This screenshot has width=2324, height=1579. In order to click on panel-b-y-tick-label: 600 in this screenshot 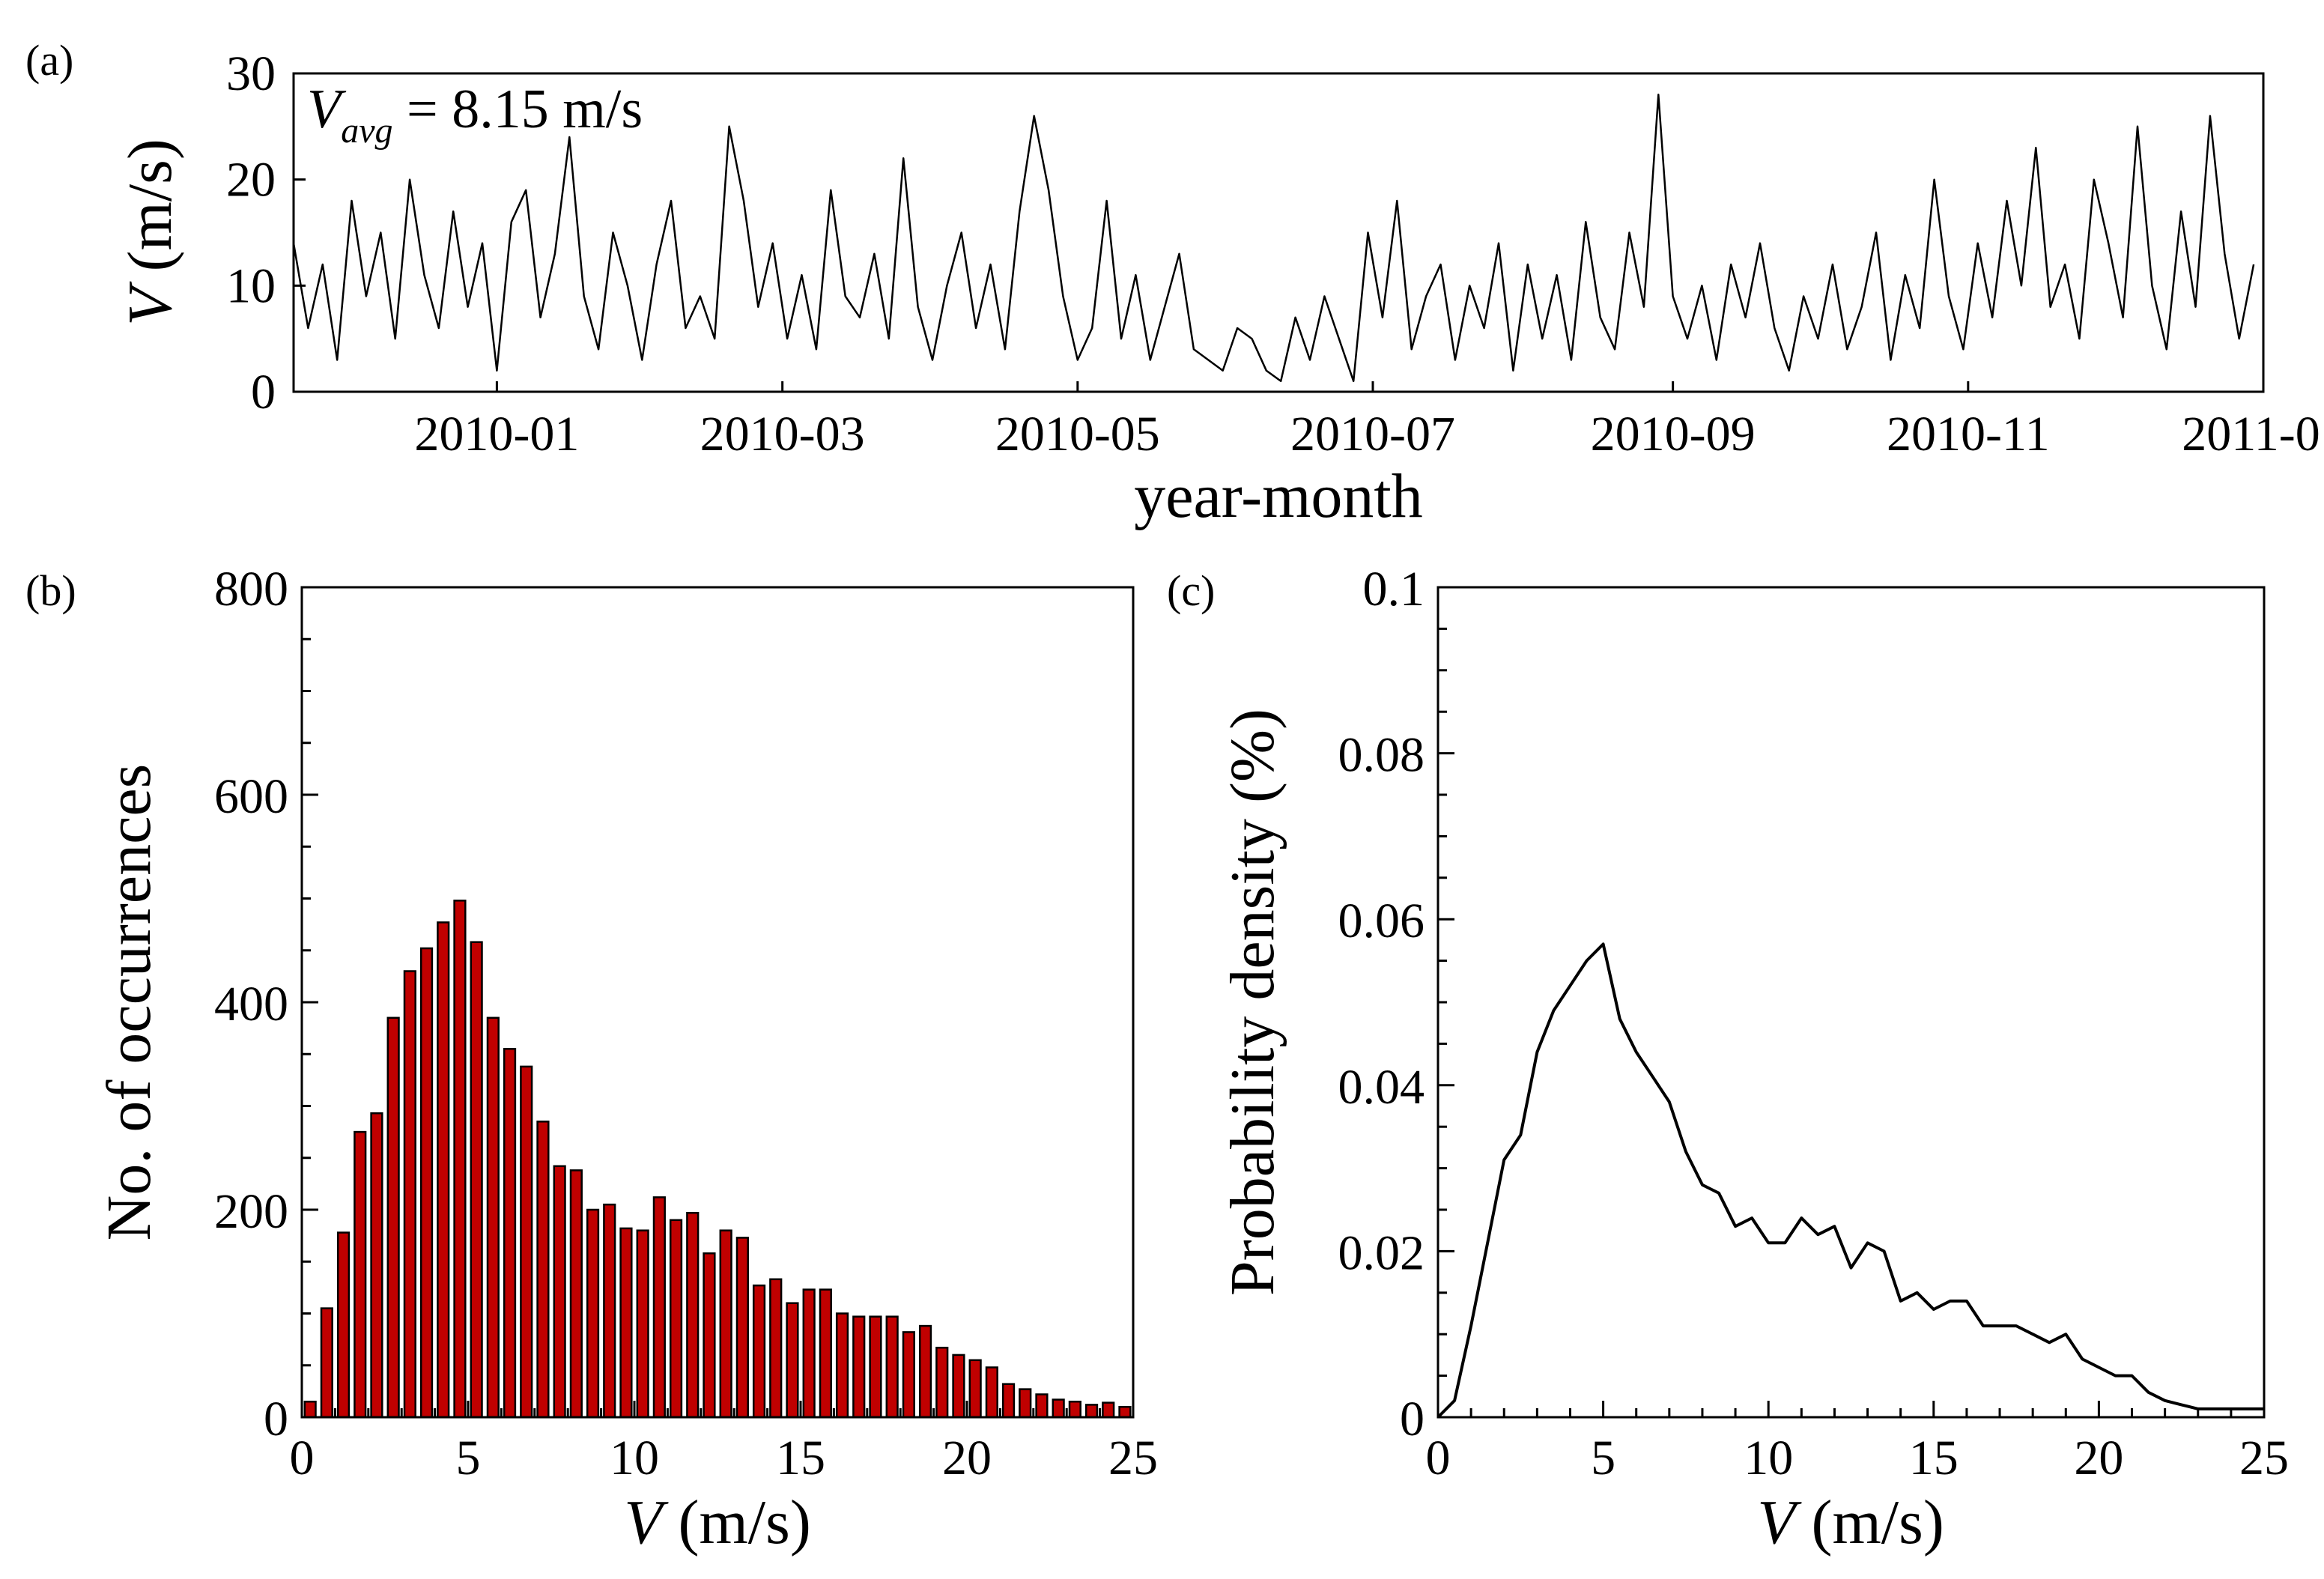, I will do `click(251, 796)`.